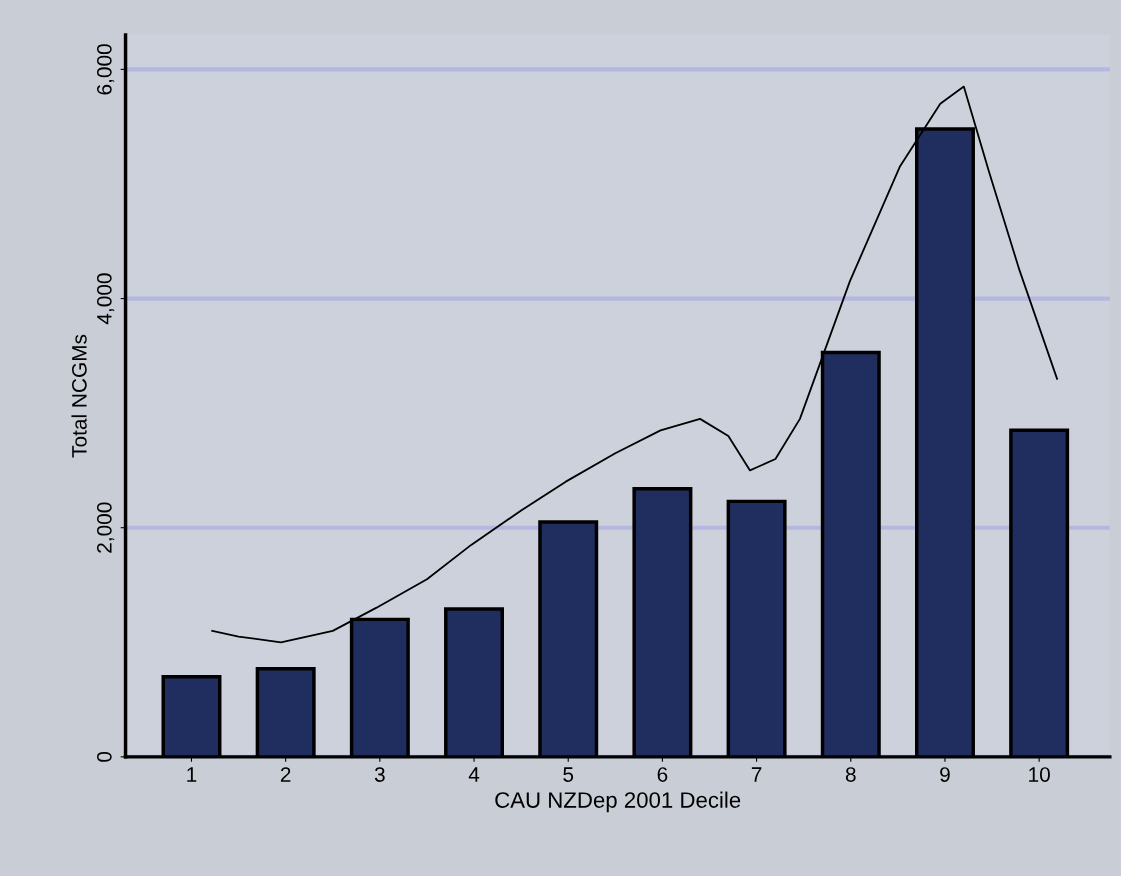 This screenshot has height=876, width=1121. I want to click on x-tick-label: 1, so click(192, 774).